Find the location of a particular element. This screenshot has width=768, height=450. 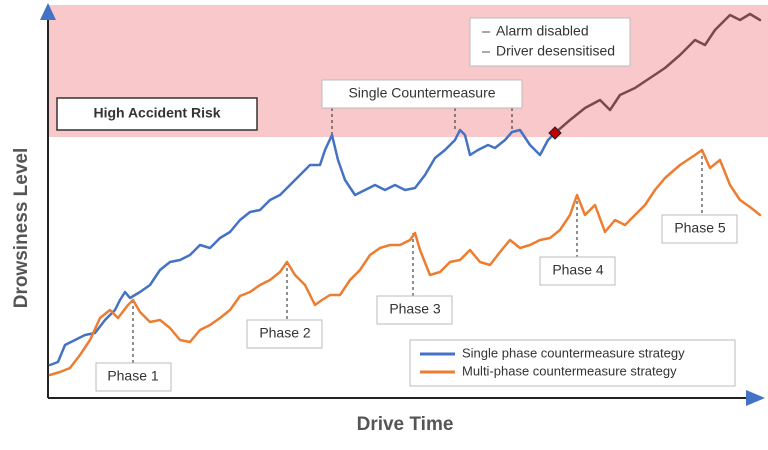

callout: Single Countermeasure is located at coordinates (421, 93).